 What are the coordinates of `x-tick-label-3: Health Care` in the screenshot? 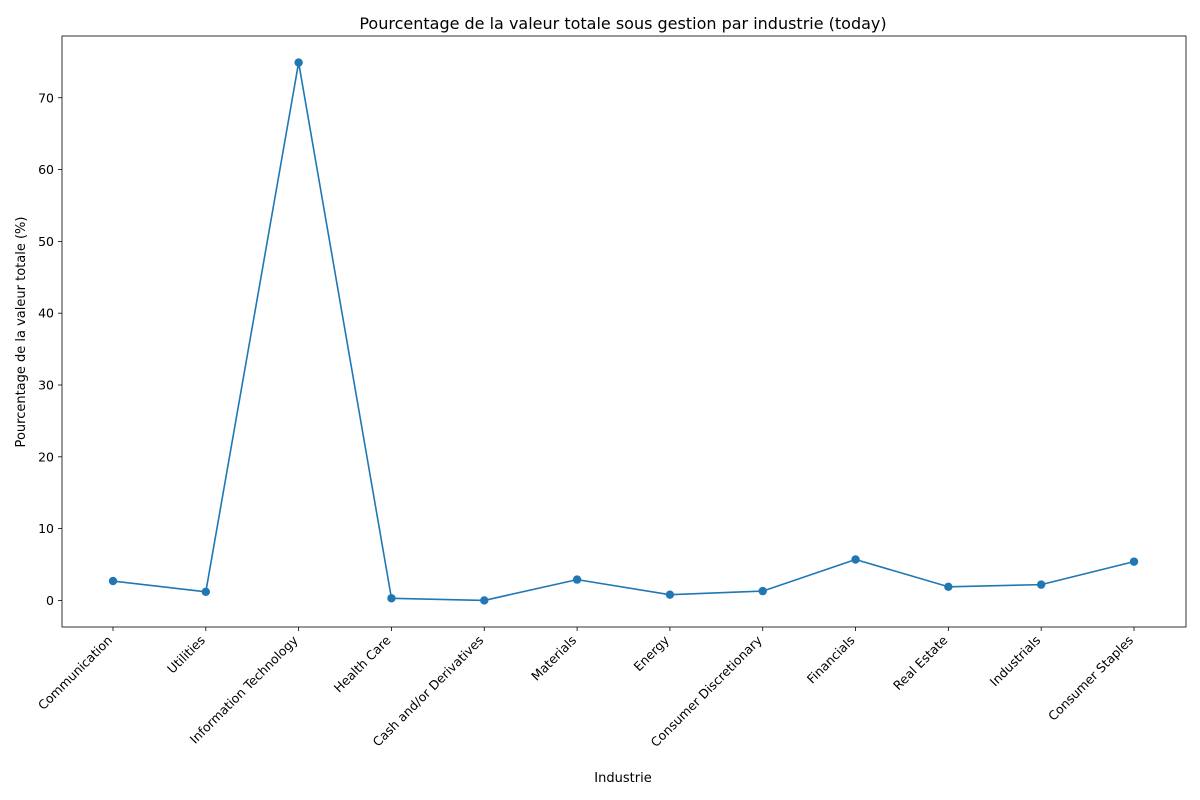 It's located at (362, 663).